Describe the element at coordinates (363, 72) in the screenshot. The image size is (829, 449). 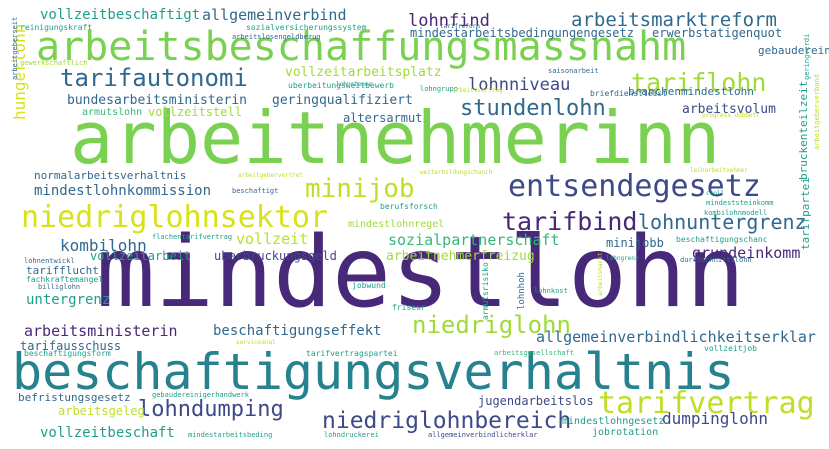
I see `word: vollzeitarbeitsplatz` at that location.